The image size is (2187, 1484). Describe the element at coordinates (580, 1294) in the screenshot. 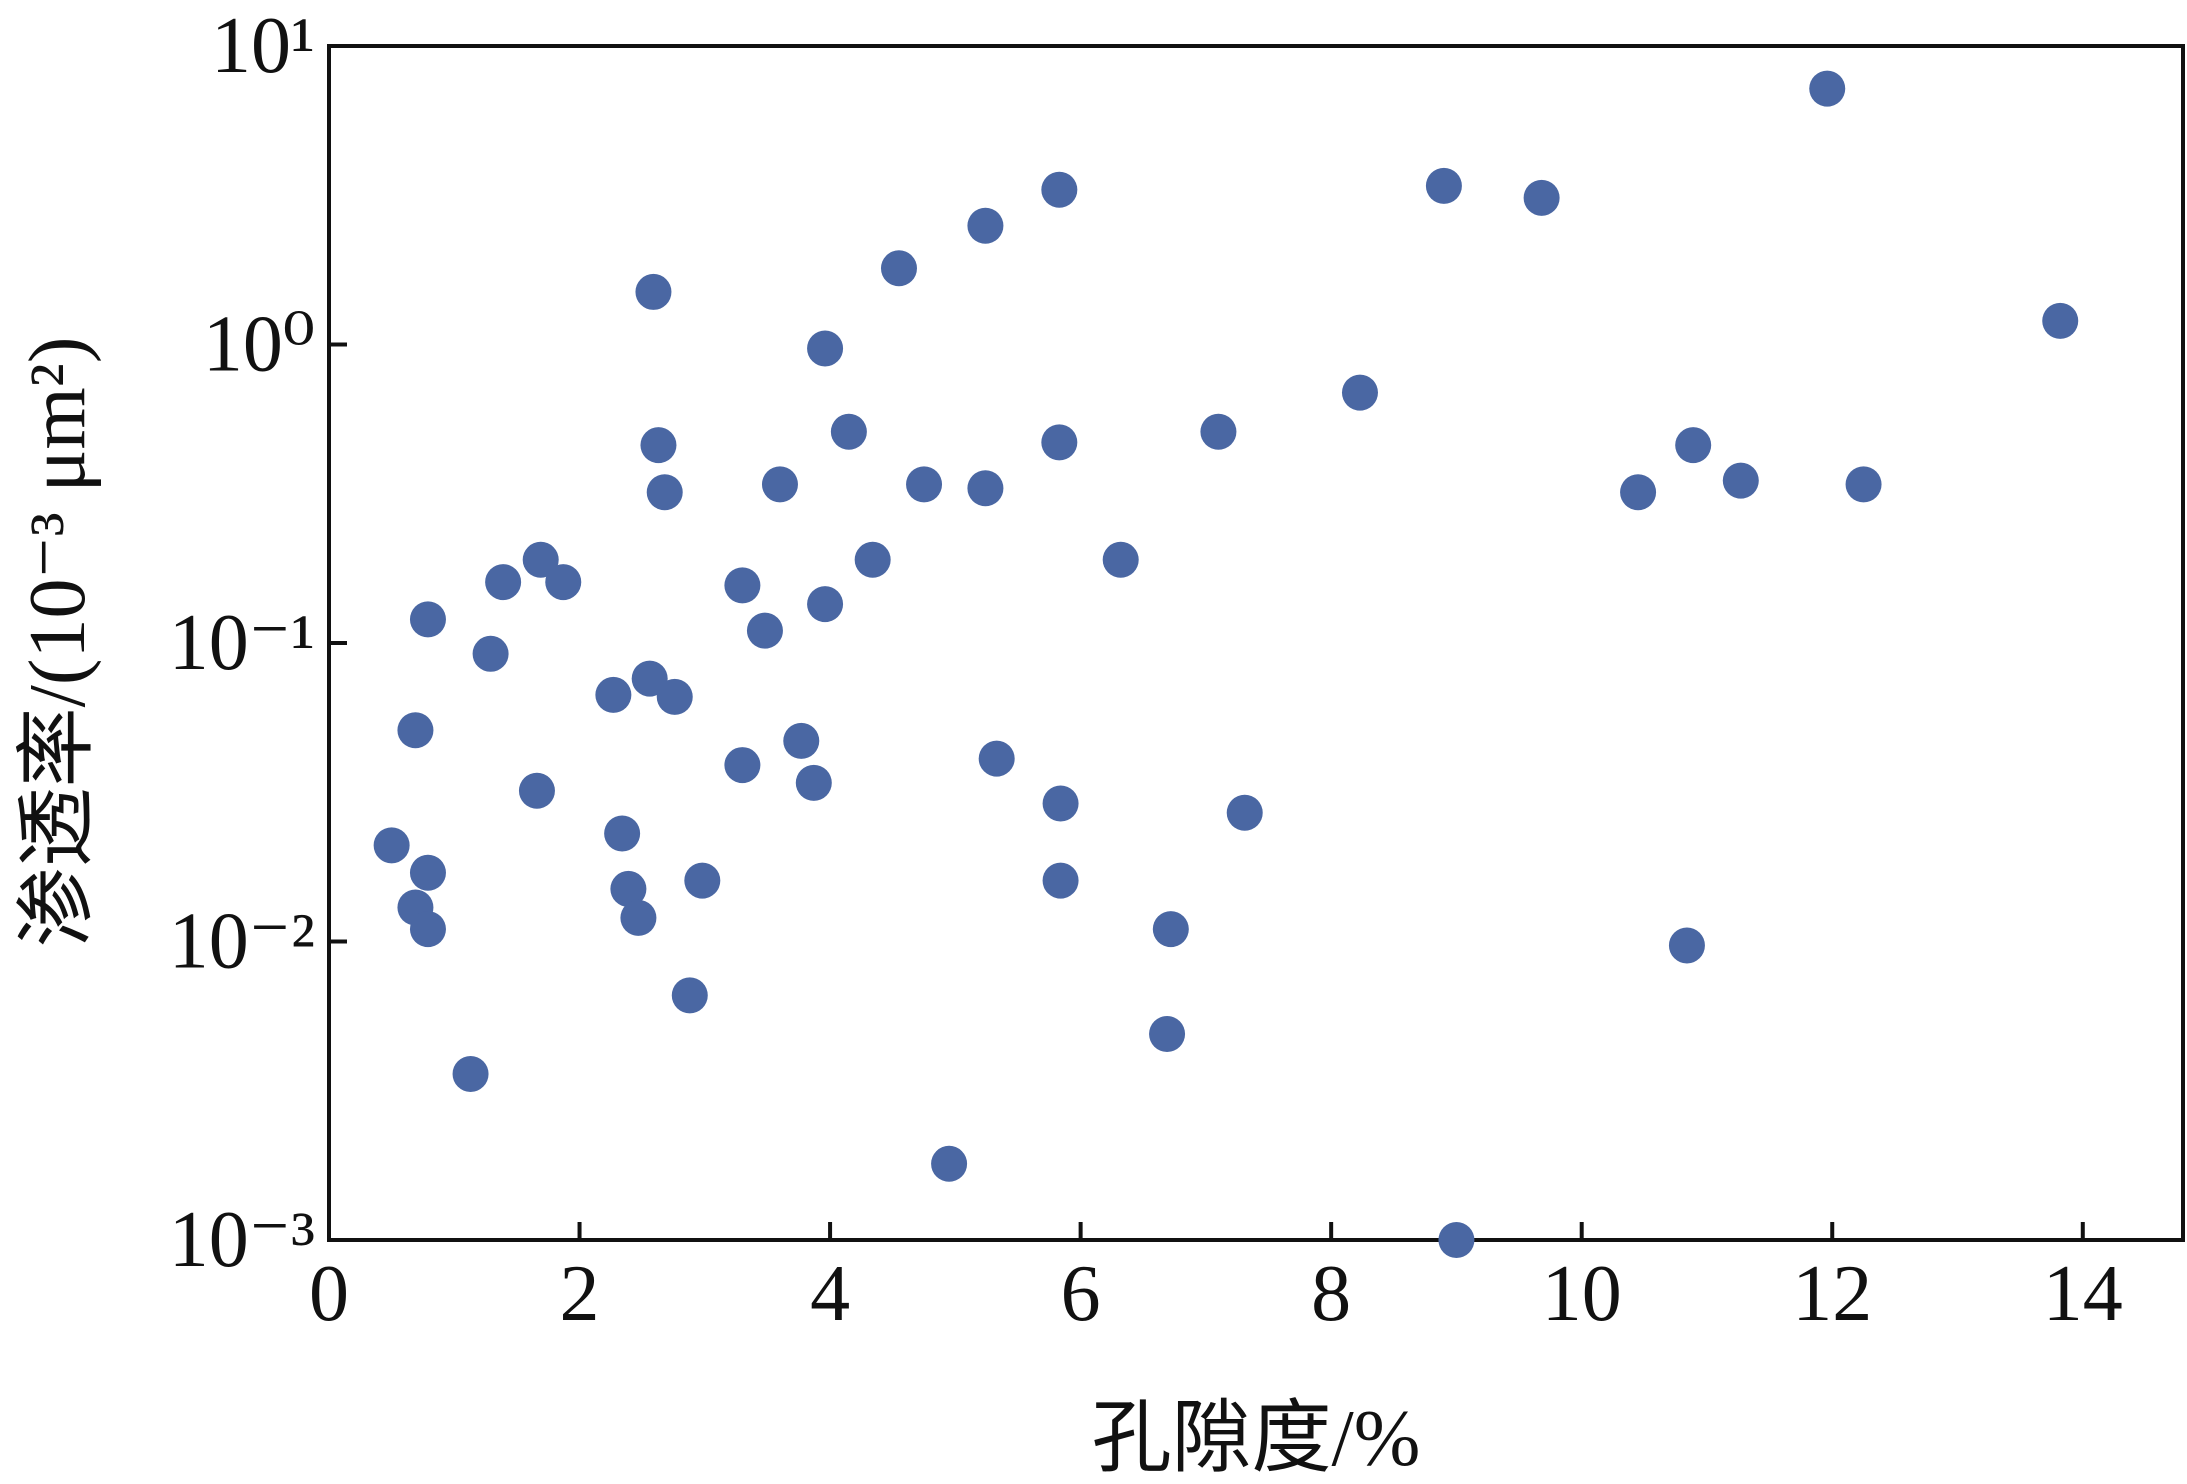

I see `x-tick-label: 2` at that location.